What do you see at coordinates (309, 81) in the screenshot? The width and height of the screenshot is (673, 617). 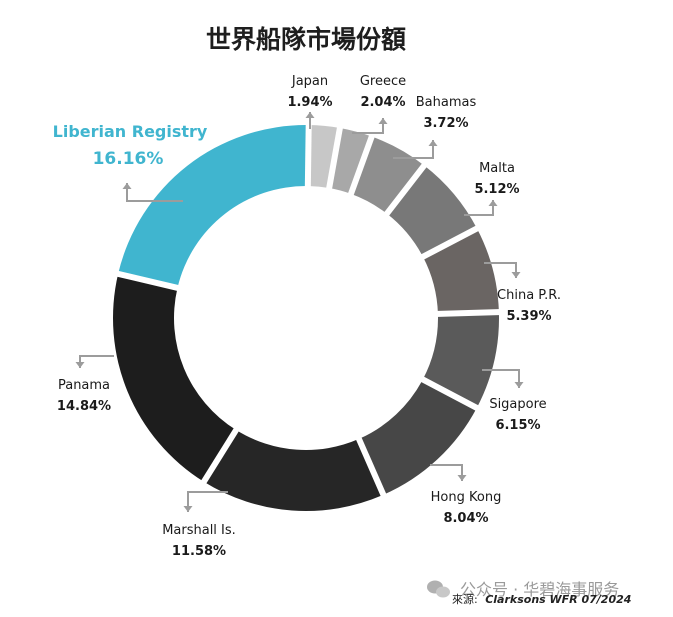 I see `label-name-japan: Japan` at bounding box center [309, 81].